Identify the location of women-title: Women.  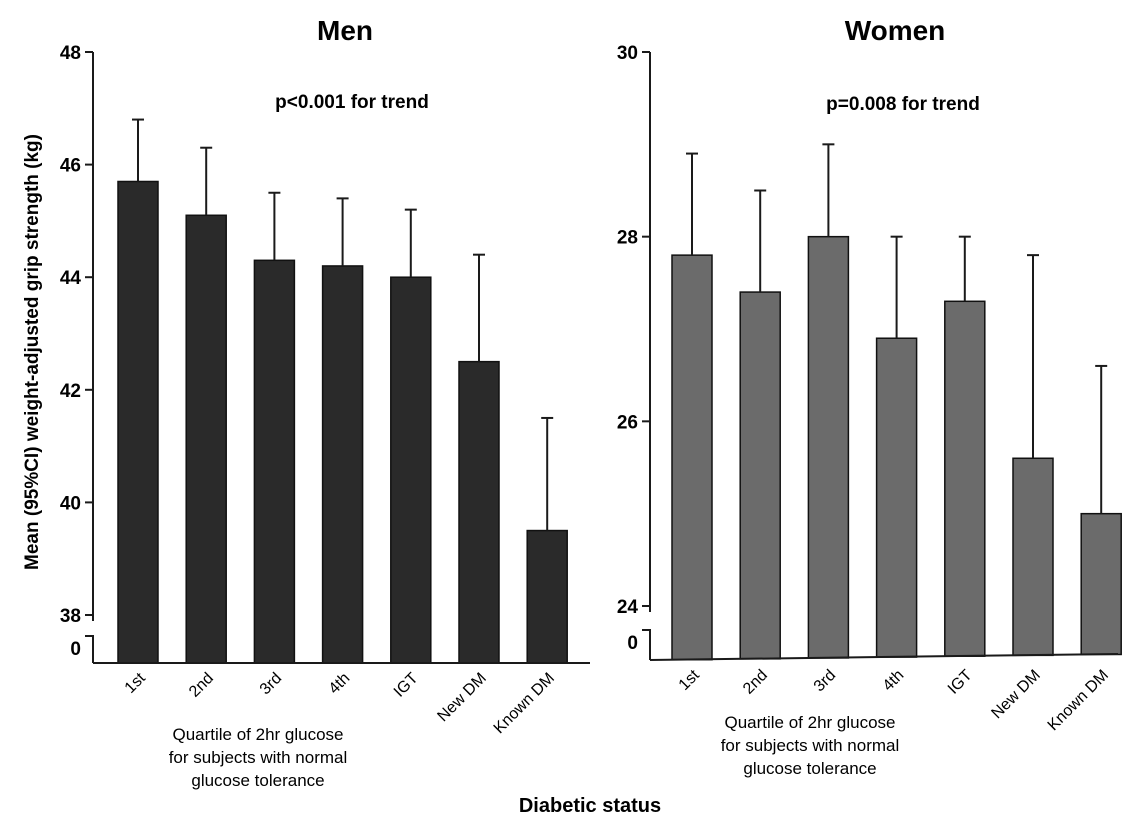
(895, 30).